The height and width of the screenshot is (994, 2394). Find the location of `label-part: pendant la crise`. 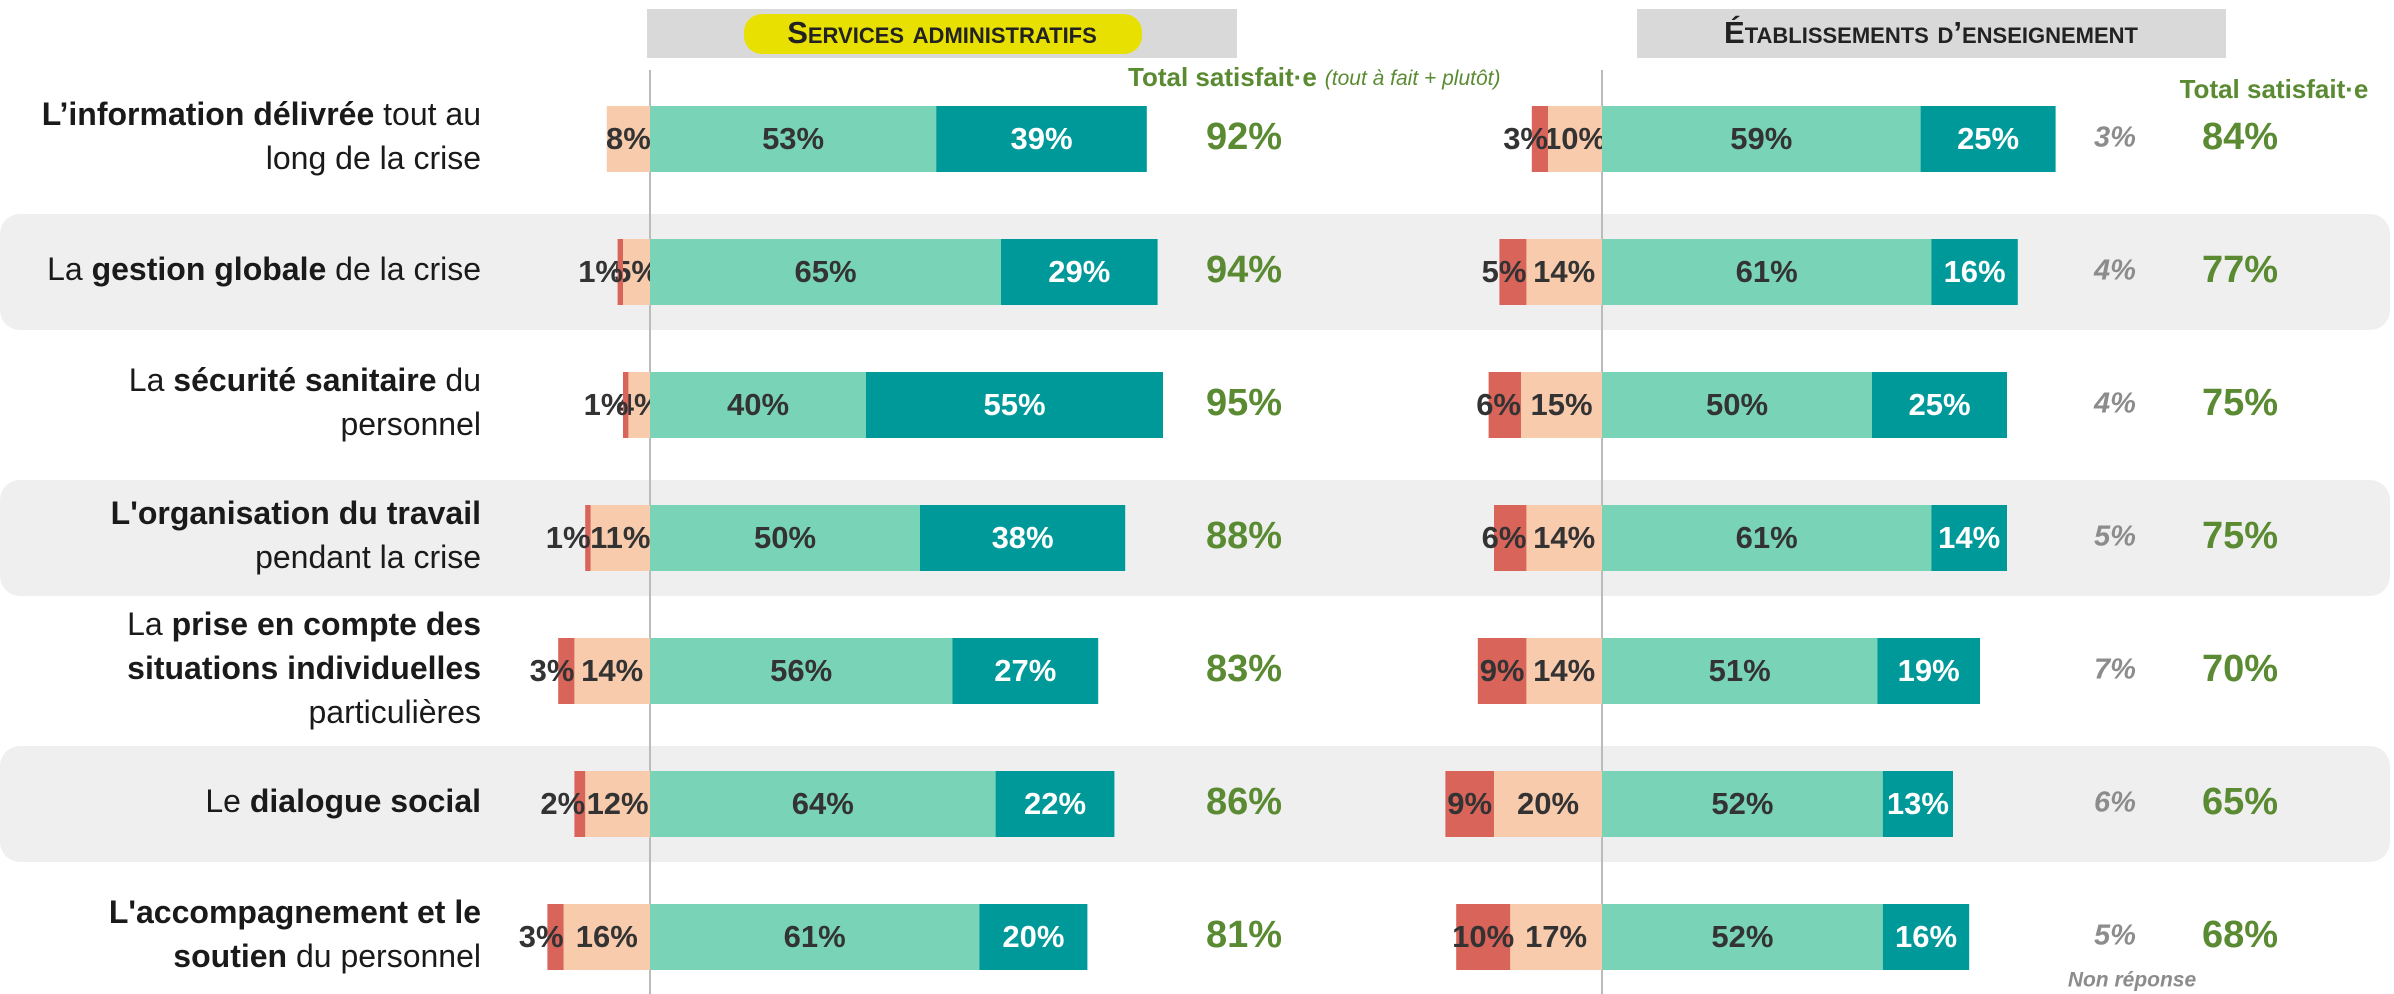

label-part: pendant la crise is located at coordinates (368, 557).